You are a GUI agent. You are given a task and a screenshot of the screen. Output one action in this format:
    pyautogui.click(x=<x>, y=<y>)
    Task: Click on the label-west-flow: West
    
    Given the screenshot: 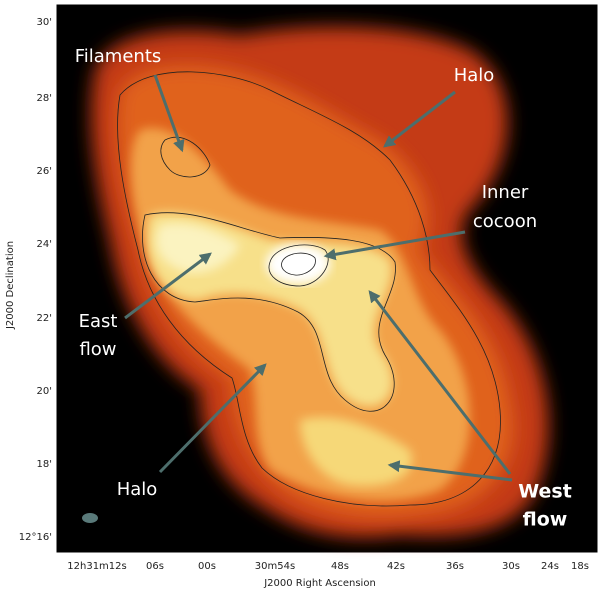 What is the action you would take?
    pyautogui.click(x=545, y=492)
    